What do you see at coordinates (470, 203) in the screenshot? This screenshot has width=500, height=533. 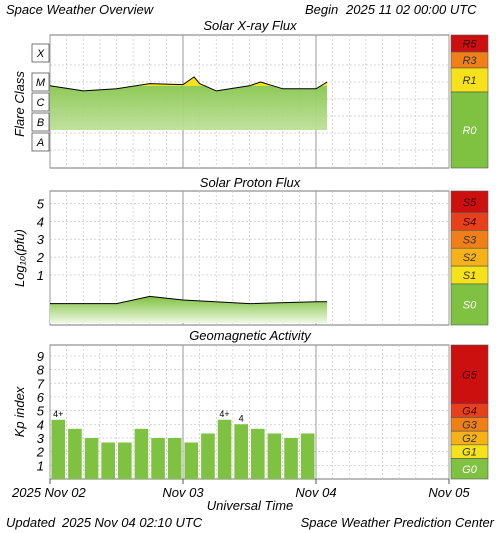 I see `scale-label-s5: S5` at bounding box center [470, 203].